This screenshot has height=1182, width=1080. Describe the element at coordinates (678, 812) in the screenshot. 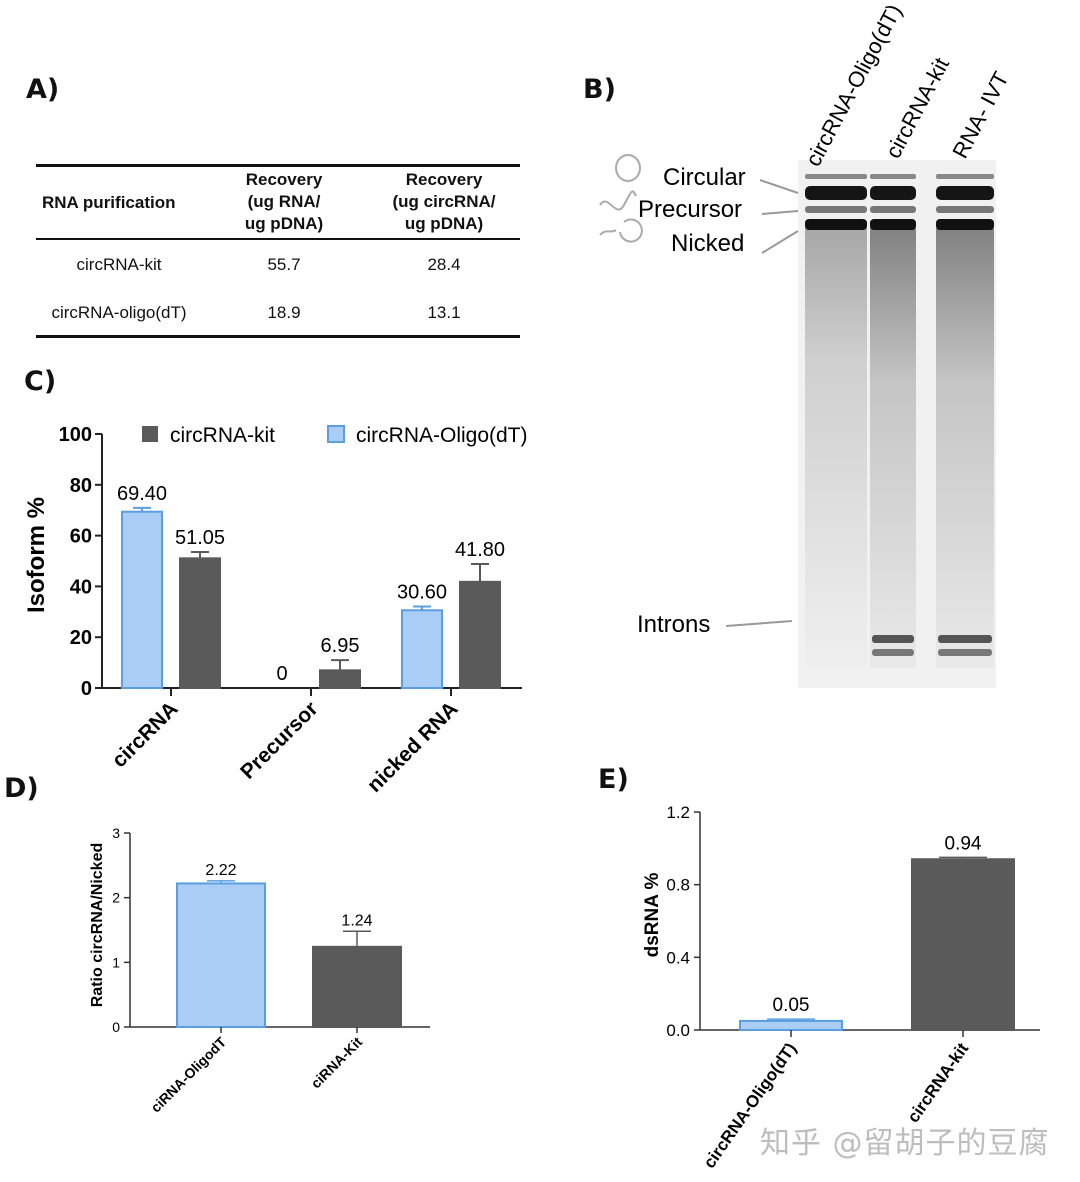

I see `y-tick-label: 1.2` at that location.